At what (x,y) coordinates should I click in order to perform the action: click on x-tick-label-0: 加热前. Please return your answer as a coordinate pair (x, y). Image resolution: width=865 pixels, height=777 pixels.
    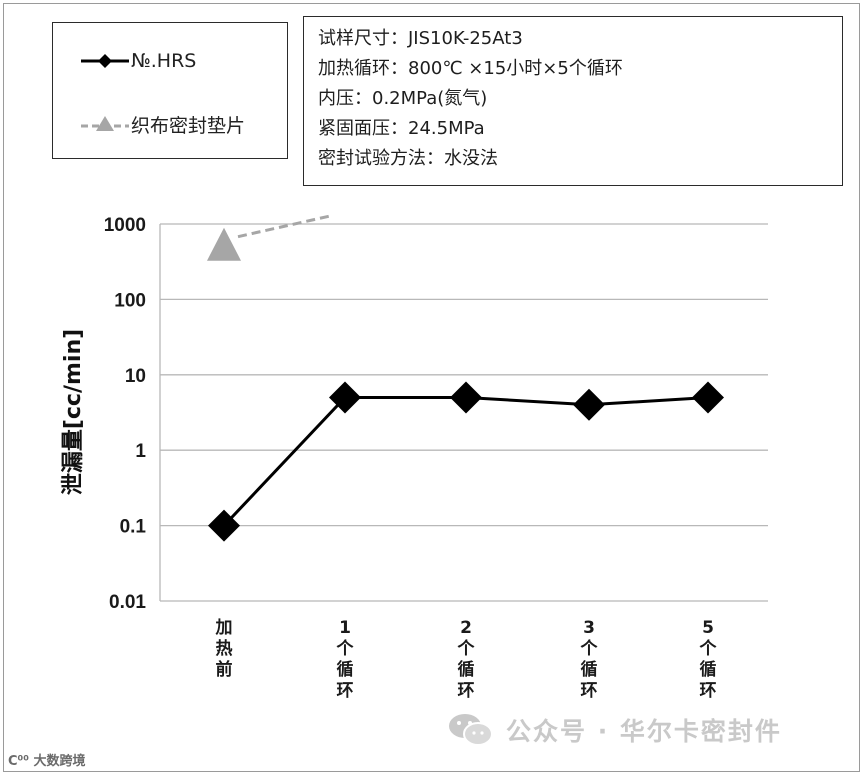
    Looking at the image, I should click on (224, 649).